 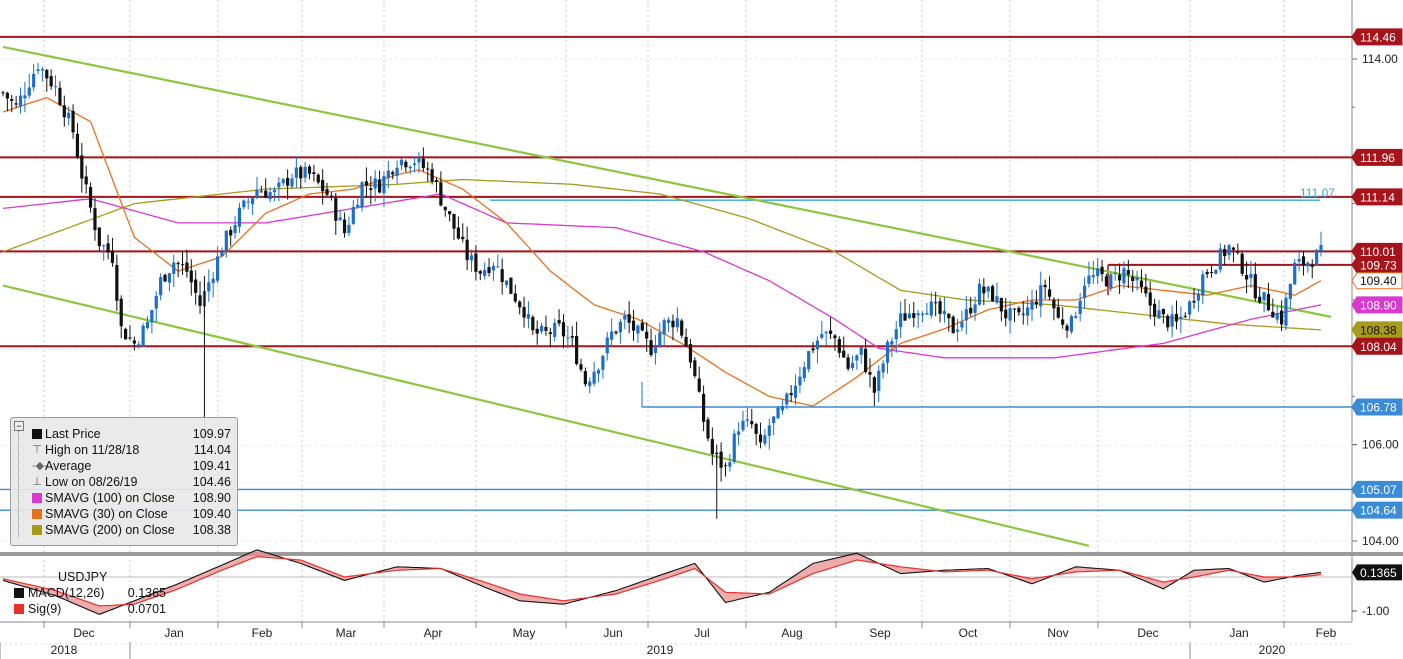 What do you see at coordinates (1377, 158) in the screenshot?
I see `price-tag-label: 111.96` at bounding box center [1377, 158].